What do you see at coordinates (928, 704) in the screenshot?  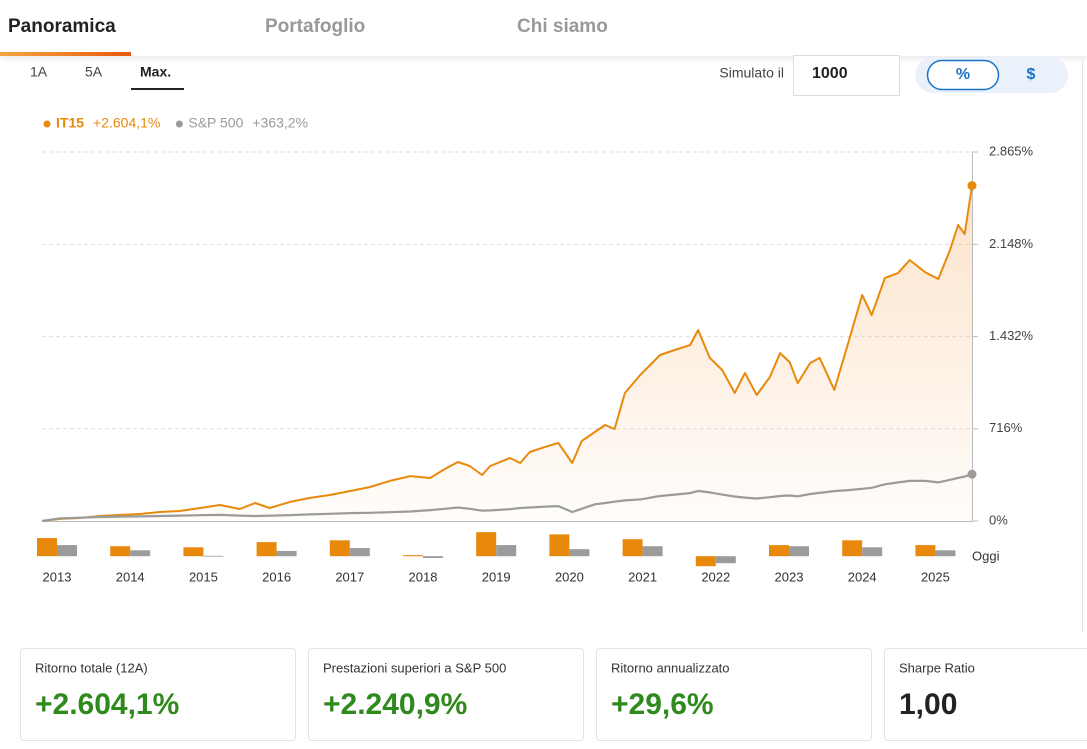 I see `stat-value: 1,00` at bounding box center [928, 704].